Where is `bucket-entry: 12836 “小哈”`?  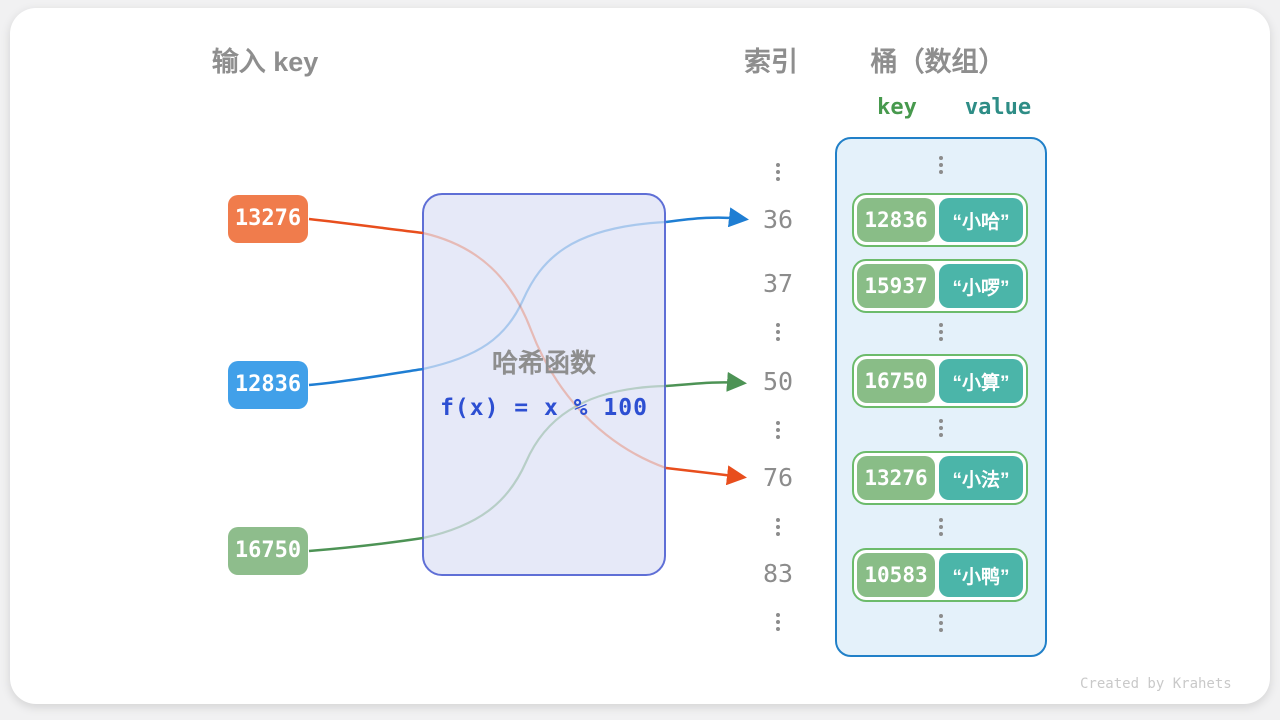 bucket-entry: 12836 “小哈” is located at coordinates (940, 220).